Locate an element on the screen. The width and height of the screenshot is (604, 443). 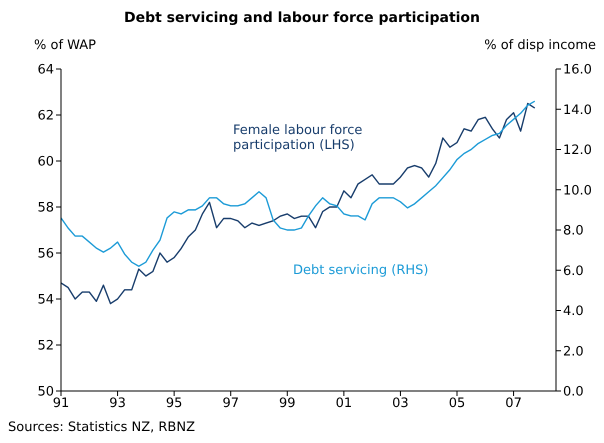
y-tick-label: 50 is located at coordinates (45, 392).